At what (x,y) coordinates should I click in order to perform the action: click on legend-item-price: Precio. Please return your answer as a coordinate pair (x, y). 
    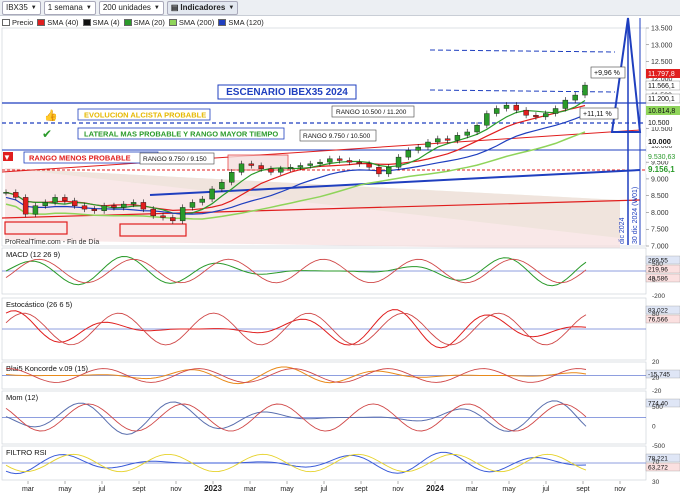
    Looking at the image, I should click on (17, 22).